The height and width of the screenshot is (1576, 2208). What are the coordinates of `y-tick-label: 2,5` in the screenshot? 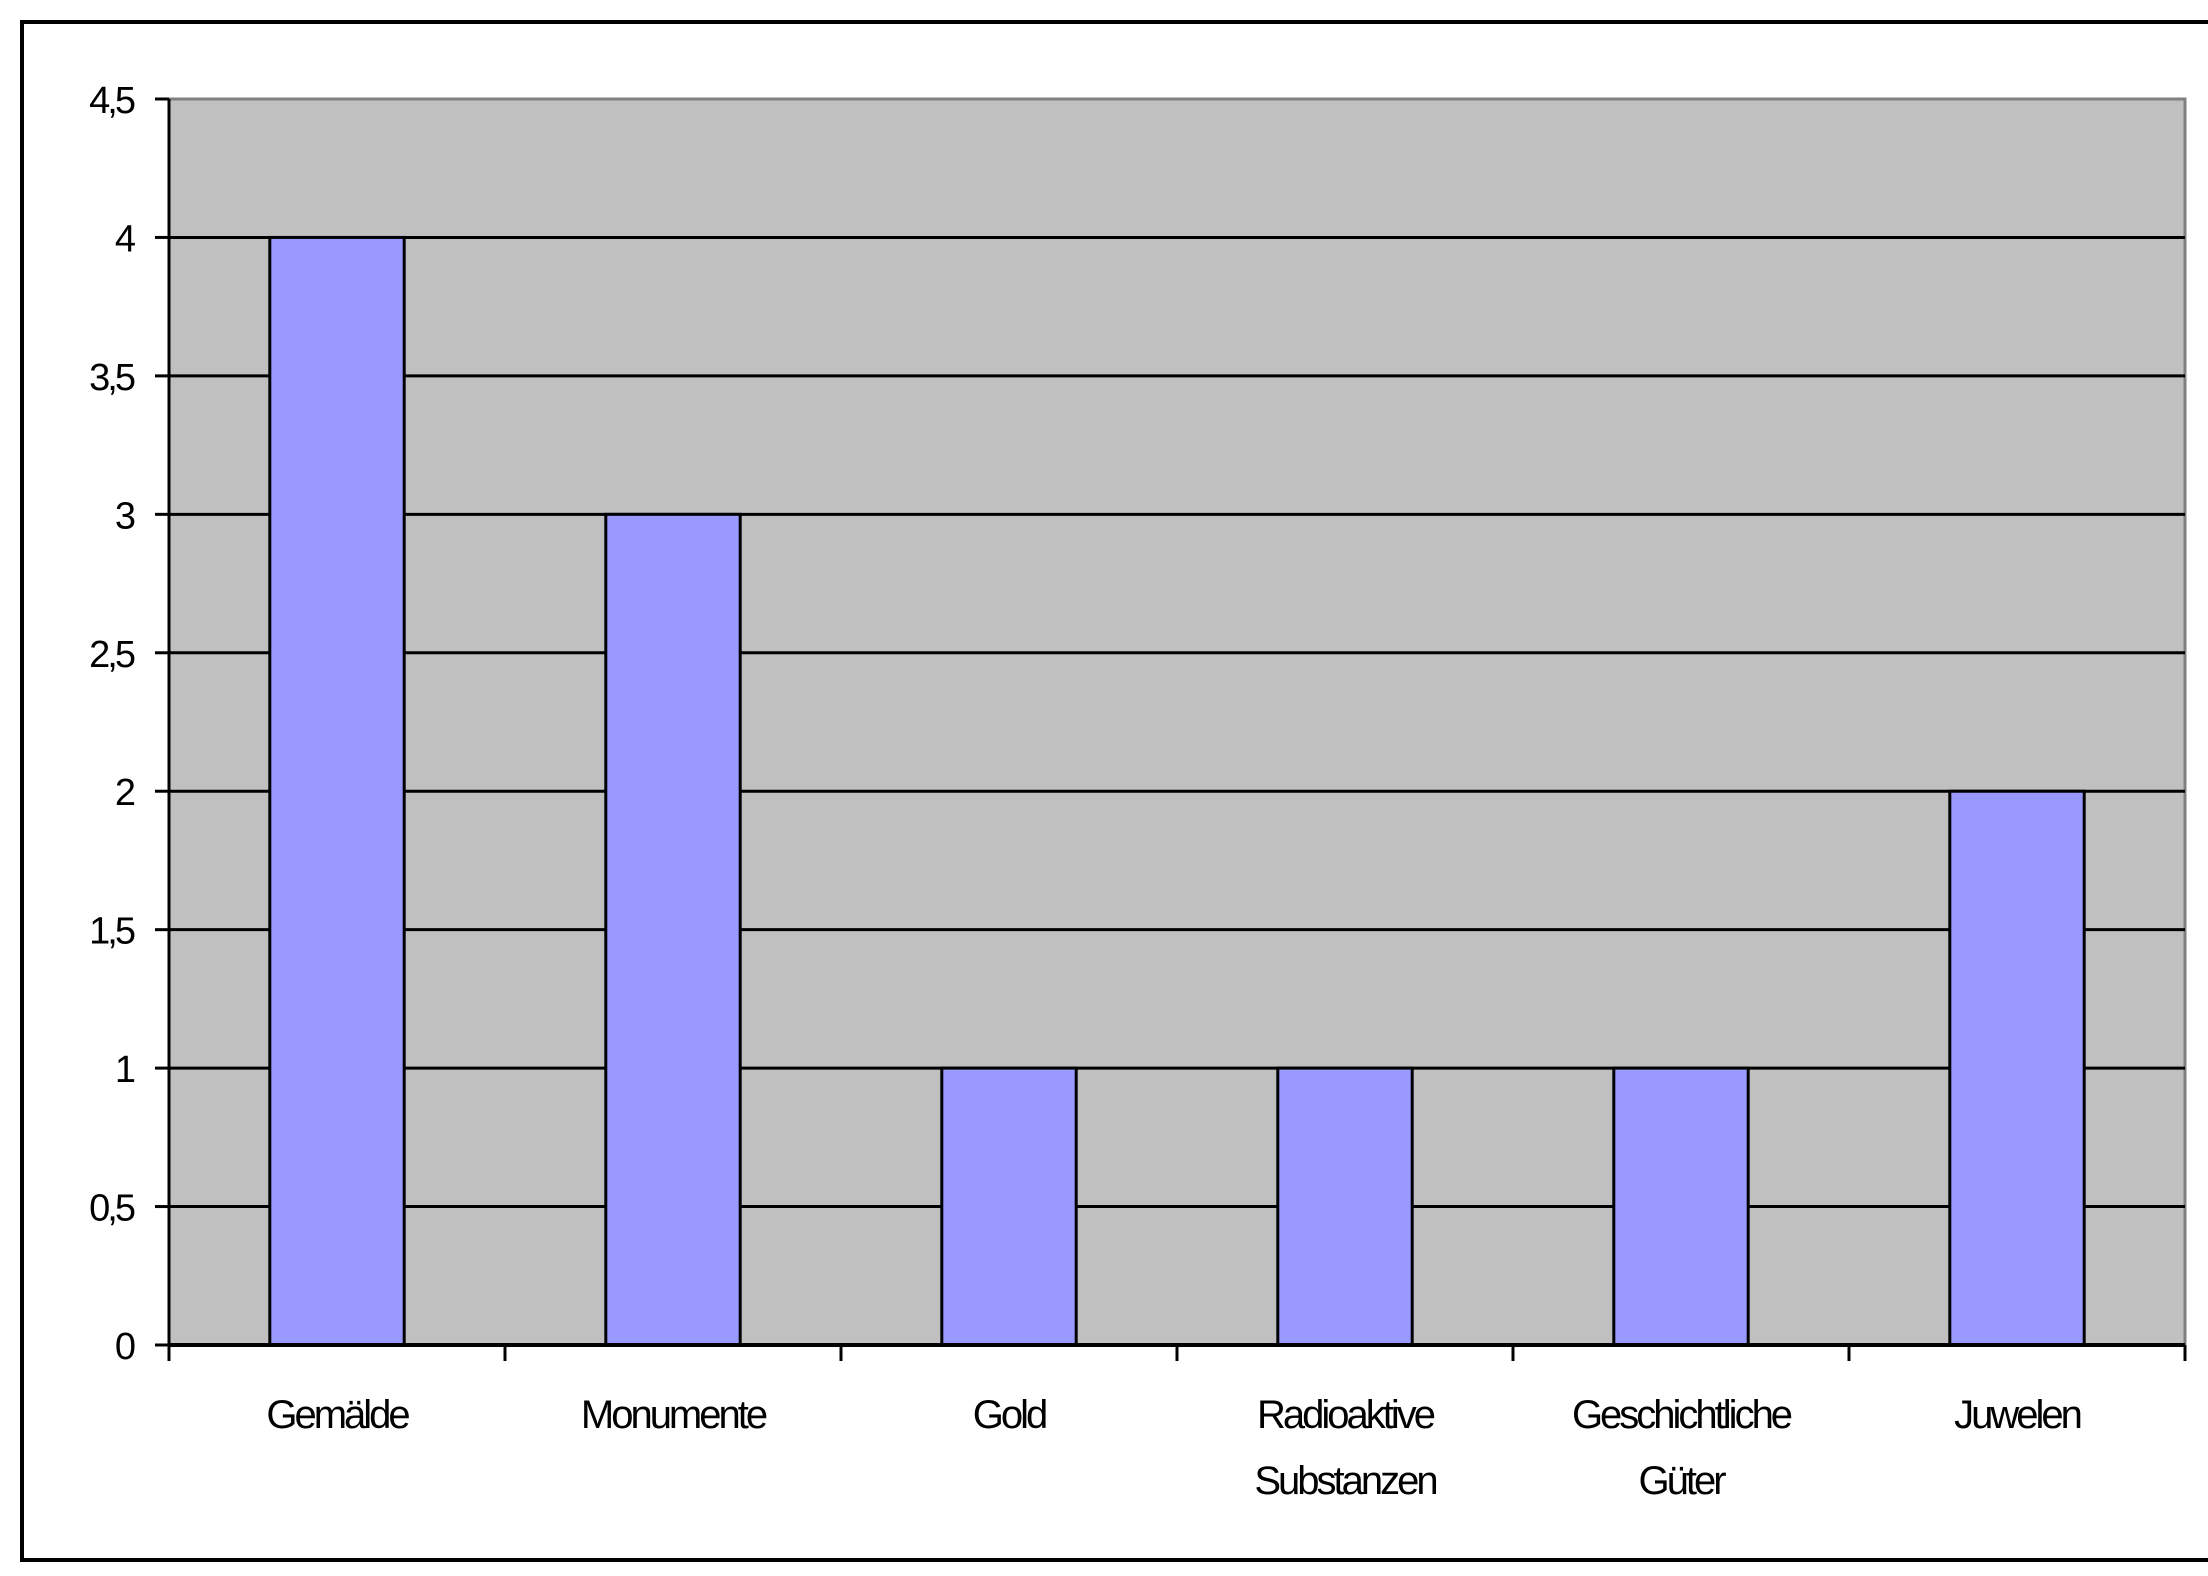 It's located at (112, 655).